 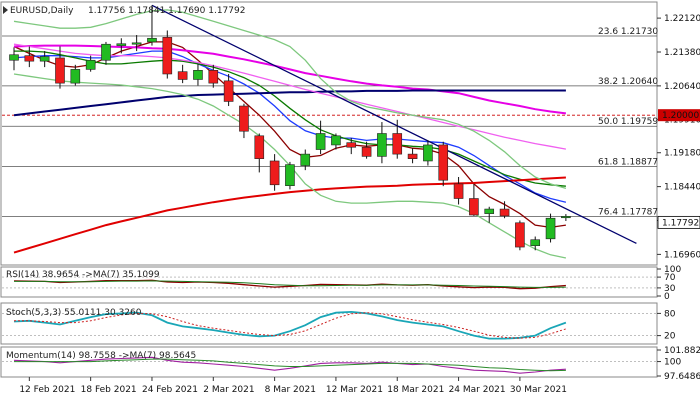 I want to click on rsi-label: RSI(14) 38.9654 ->MA(7) 35.1099, so click(x=83, y=275).